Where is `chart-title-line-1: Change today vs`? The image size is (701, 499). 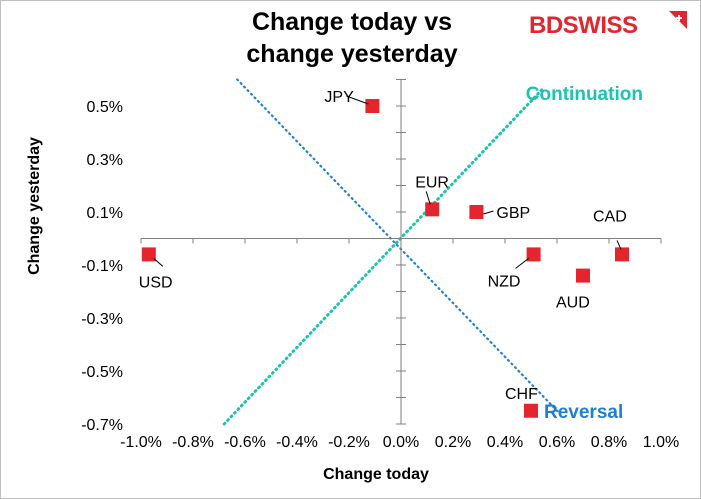 chart-title-line-1: Change today vs is located at coordinates (352, 22).